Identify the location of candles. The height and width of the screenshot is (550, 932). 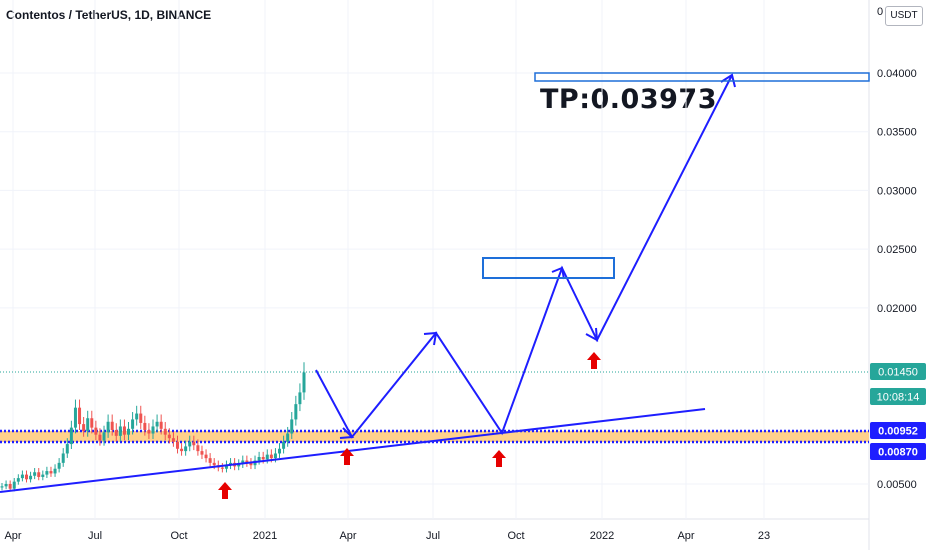
(153, 427).